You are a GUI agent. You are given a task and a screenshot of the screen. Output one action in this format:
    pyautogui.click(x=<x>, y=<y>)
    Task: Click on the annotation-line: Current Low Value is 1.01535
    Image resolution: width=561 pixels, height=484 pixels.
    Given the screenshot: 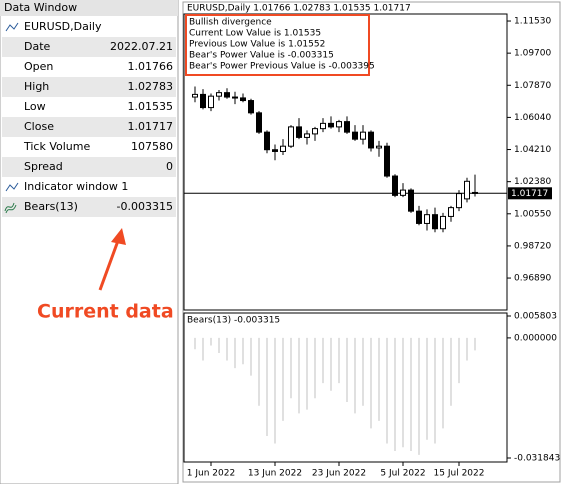 What is the action you would take?
    pyautogui.click(x=255, y=34)
    